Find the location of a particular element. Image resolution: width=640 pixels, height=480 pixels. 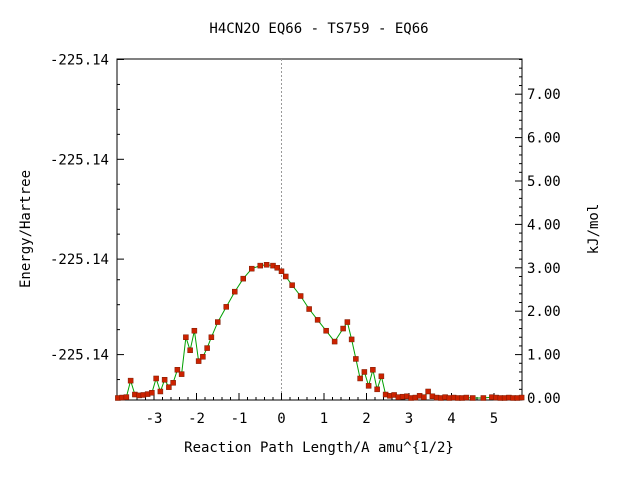

right-tick-label: 5.00 is located at coordinates (544, 182).